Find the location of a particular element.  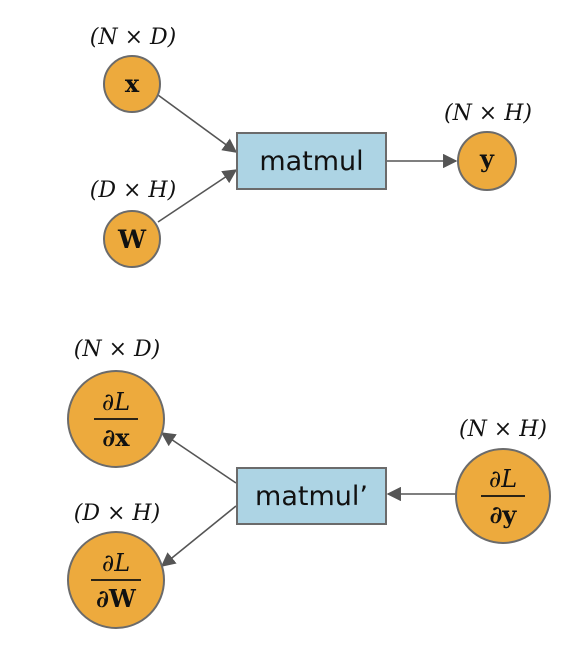

edge-x-to-matmul is located at coordinates (197, 123).